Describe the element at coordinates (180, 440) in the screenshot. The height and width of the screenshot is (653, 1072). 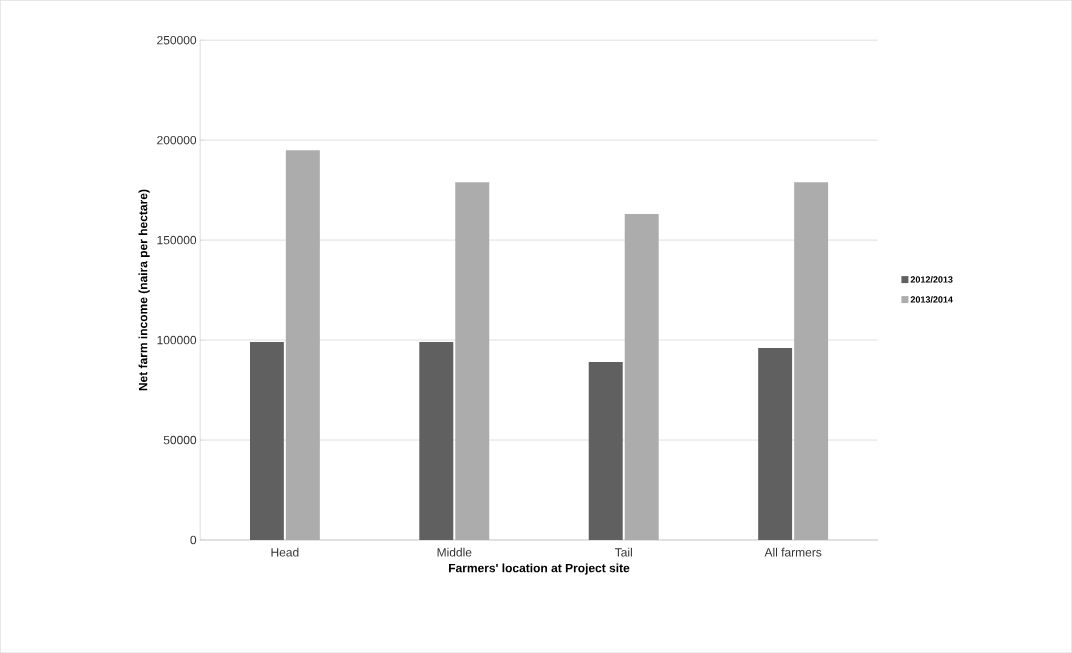
I see `y-tick-label: 50000` at that location.